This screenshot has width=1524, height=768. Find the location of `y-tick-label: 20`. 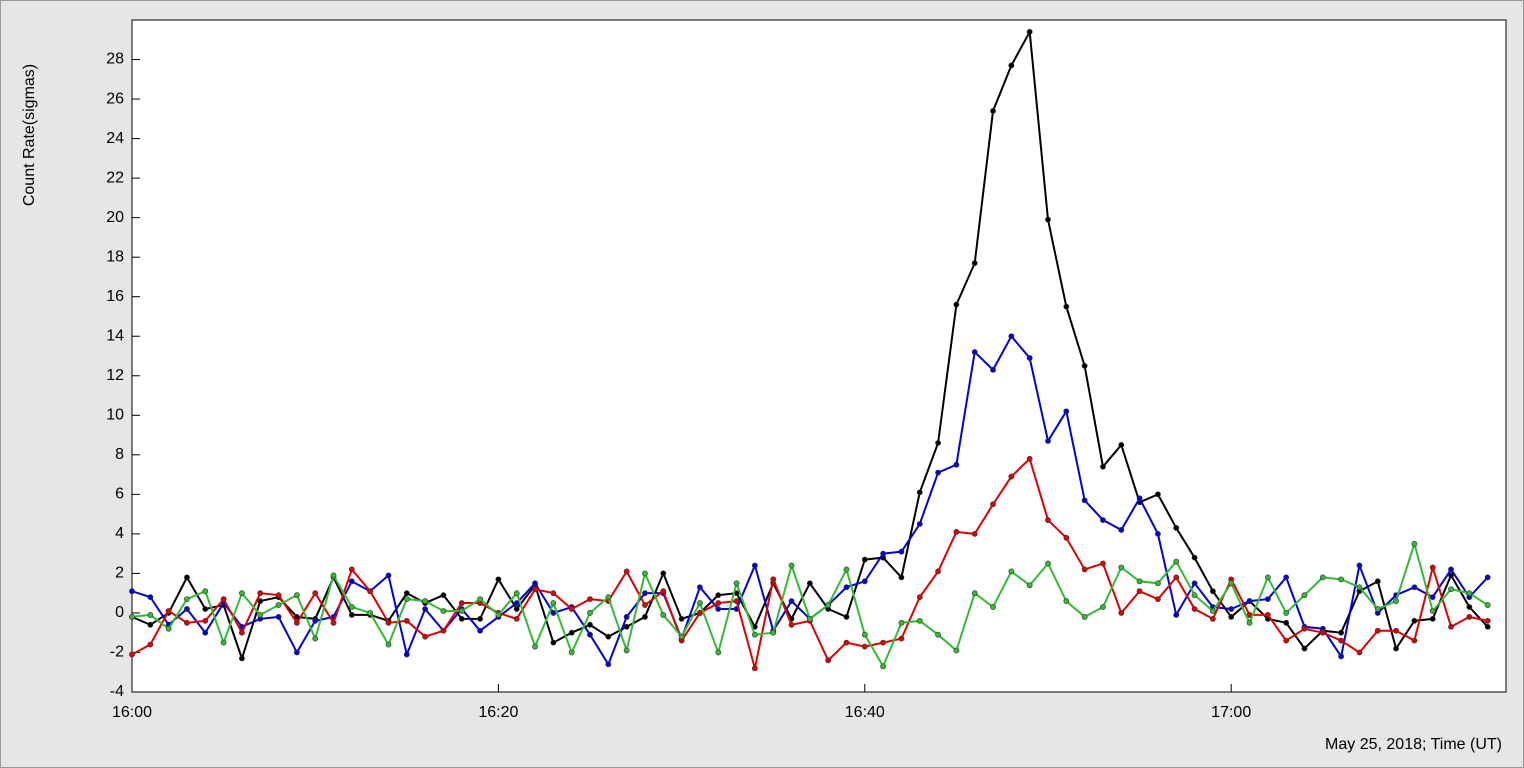

y-tick-label: 20 is located at coordinates (115, 217).